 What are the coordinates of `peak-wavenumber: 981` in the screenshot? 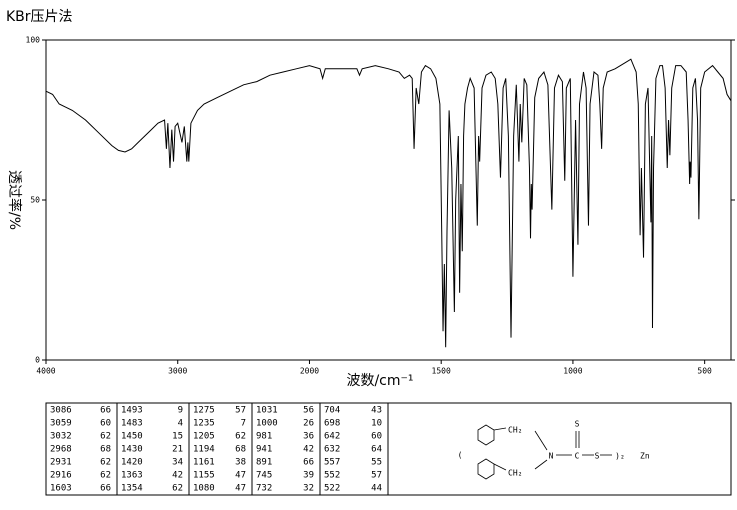 It's located at (264, 437).